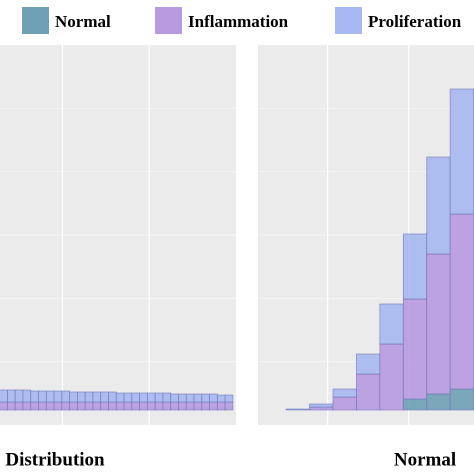 This screenshot has height=474, width=474. I want to click on legend-label: Normal, so click(83, 21).